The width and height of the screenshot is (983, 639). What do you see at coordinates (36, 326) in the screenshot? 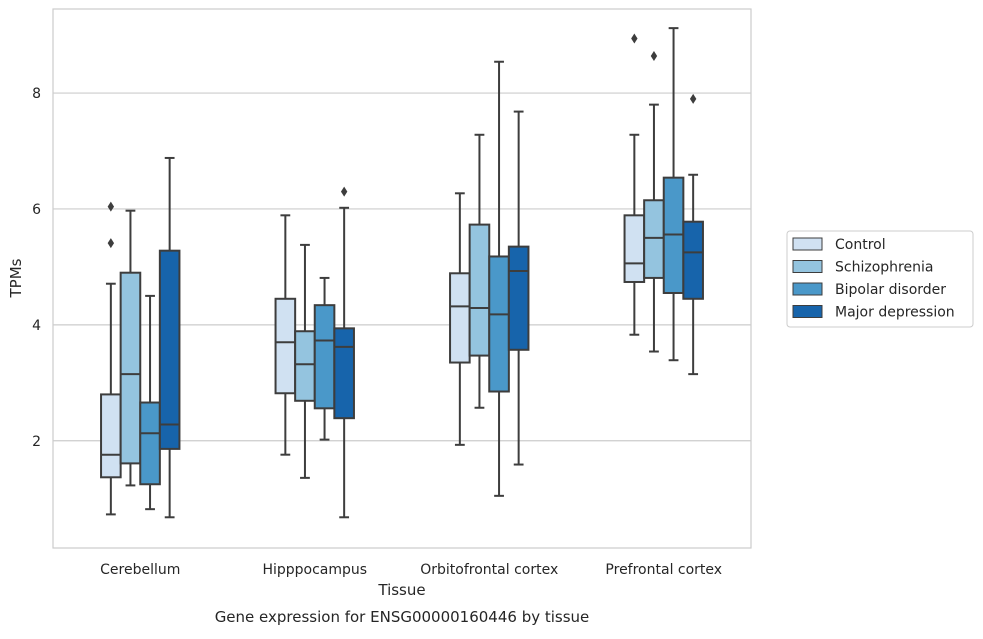
I see `y-tick-label: 4` at bounding box center [36, 326].